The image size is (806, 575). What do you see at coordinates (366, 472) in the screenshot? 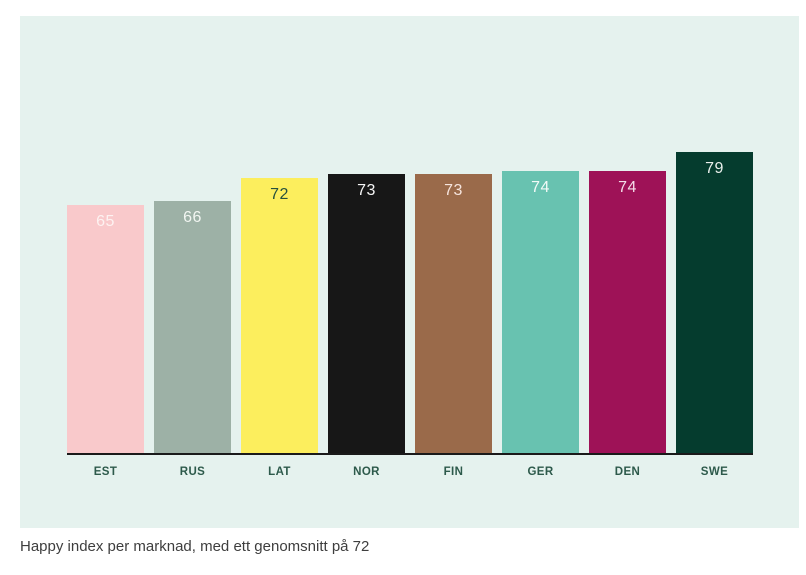
I see `x-tick-nor: NOR` at bounding box center [366, 472].